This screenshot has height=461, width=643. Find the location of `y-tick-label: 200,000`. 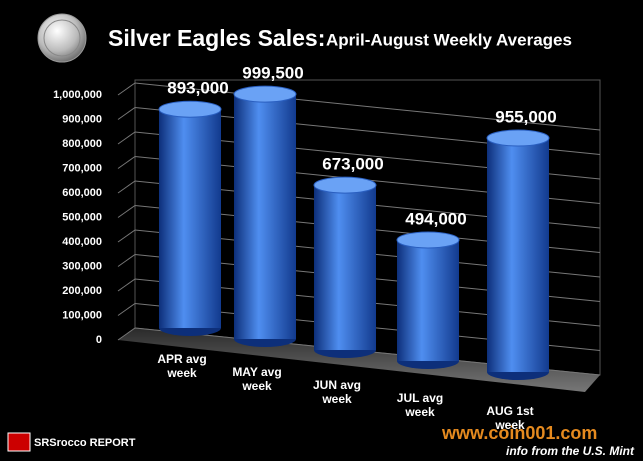

y-tick-label: 200,000 is located at coordinates (82, 291).